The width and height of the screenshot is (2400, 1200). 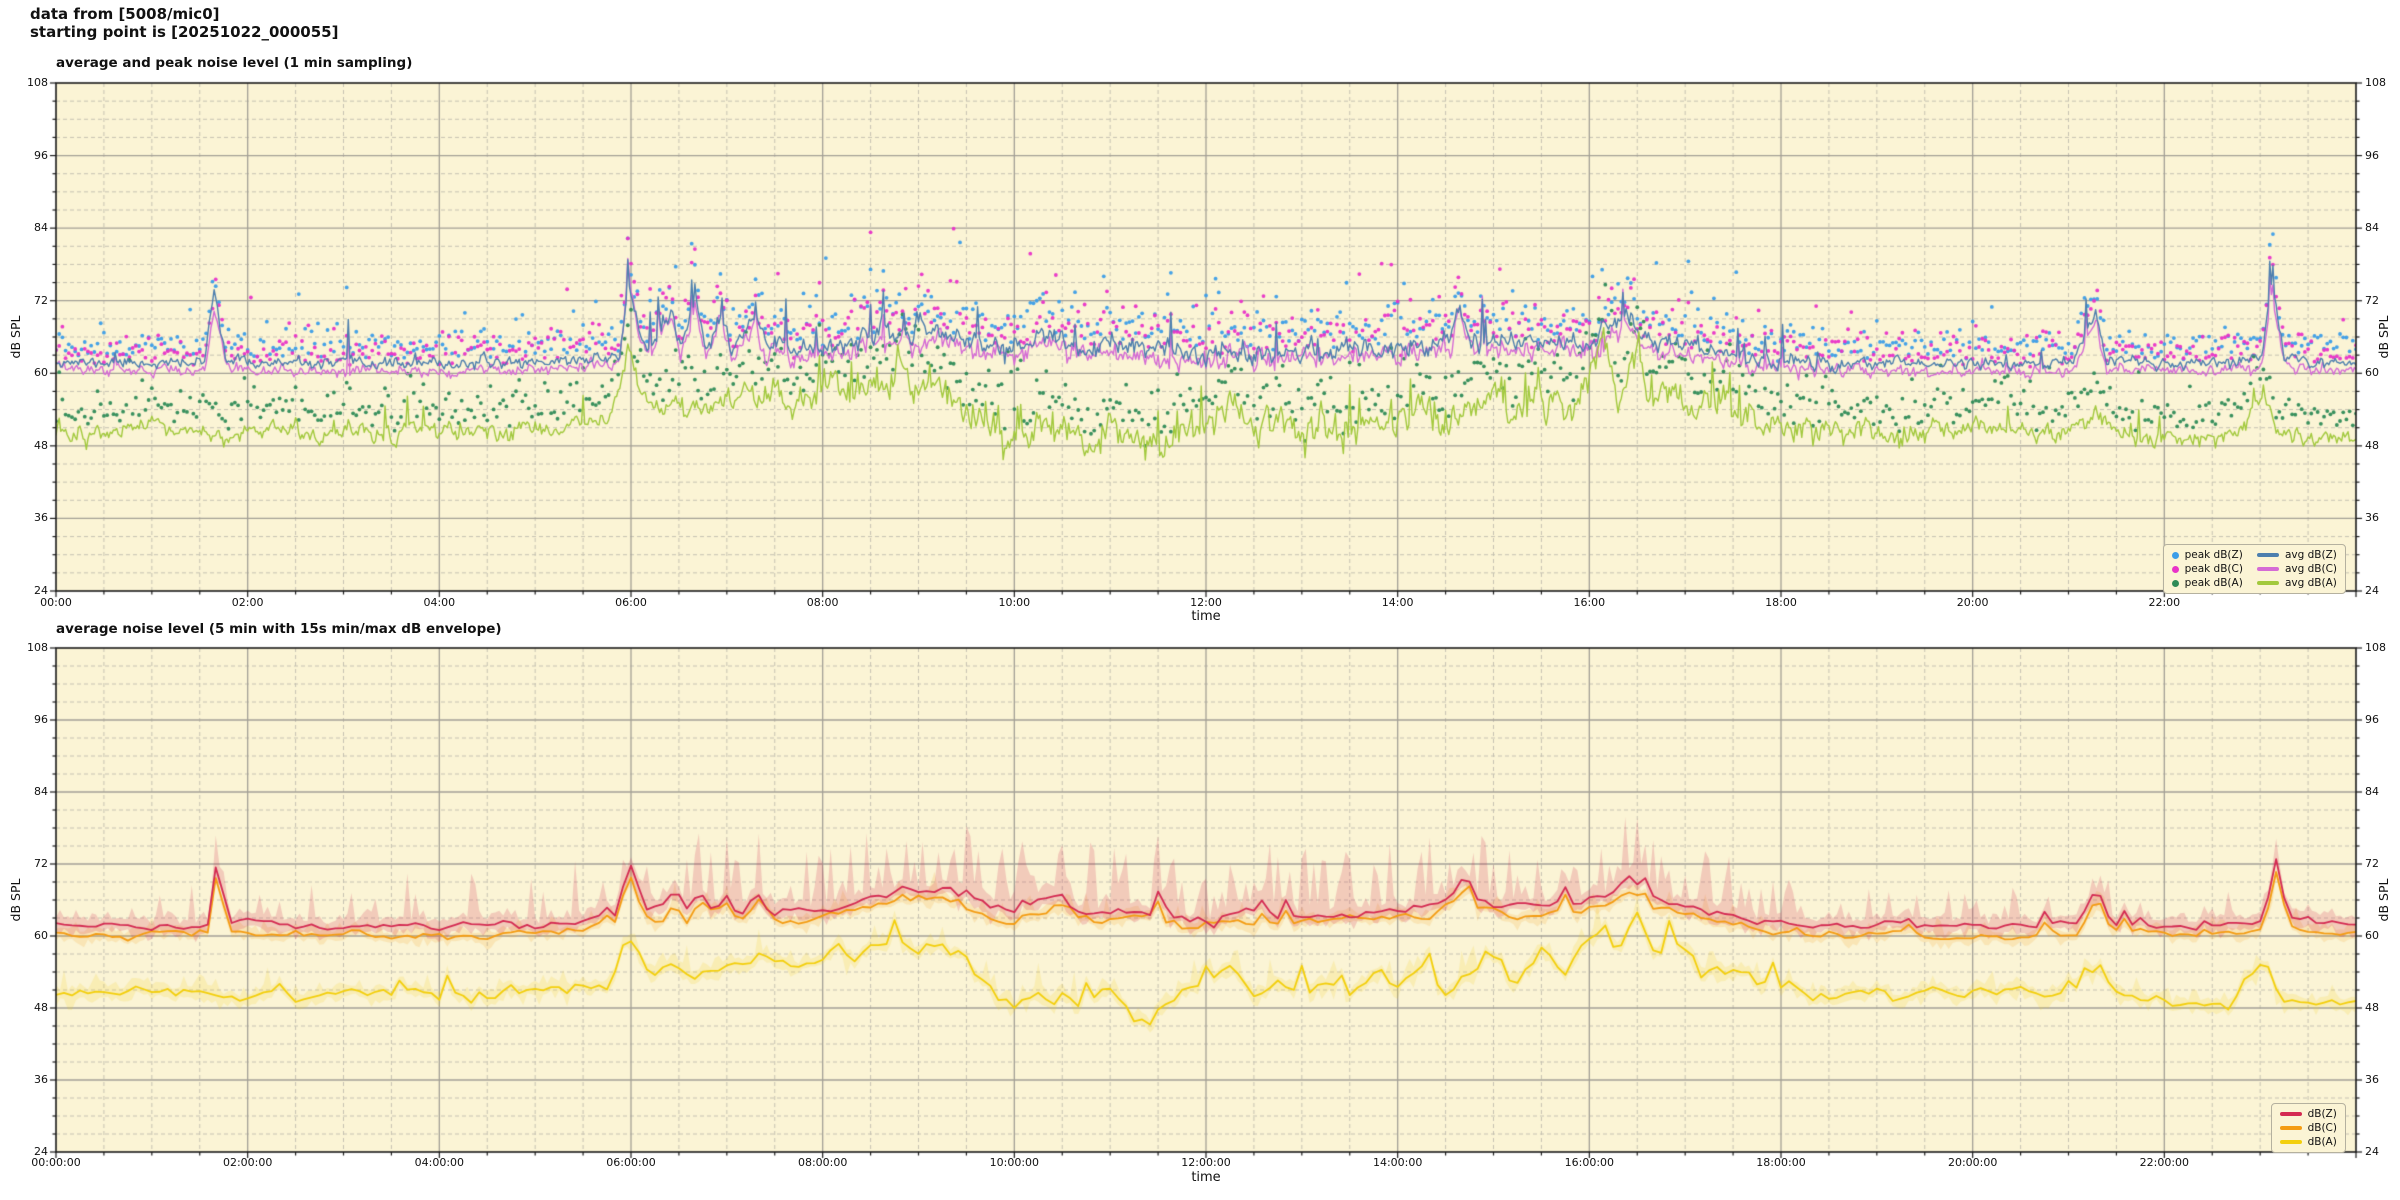 I want to click on legend-label: peak dB(Z), so click(x=2213, y=555).